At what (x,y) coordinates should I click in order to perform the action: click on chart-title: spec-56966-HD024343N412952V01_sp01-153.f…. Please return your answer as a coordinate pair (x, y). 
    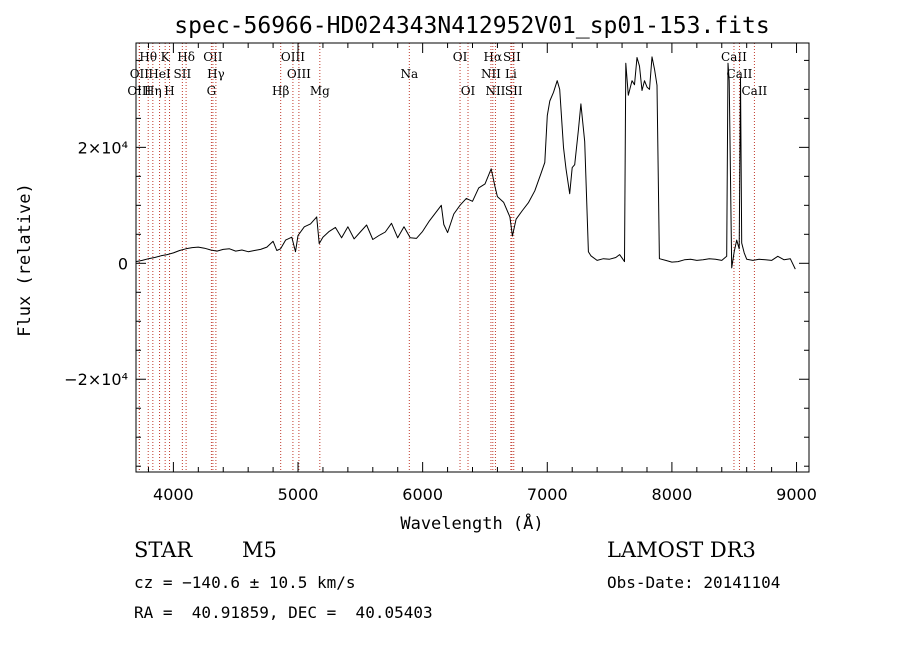
    Looking at the image, I should click on (471, 26).